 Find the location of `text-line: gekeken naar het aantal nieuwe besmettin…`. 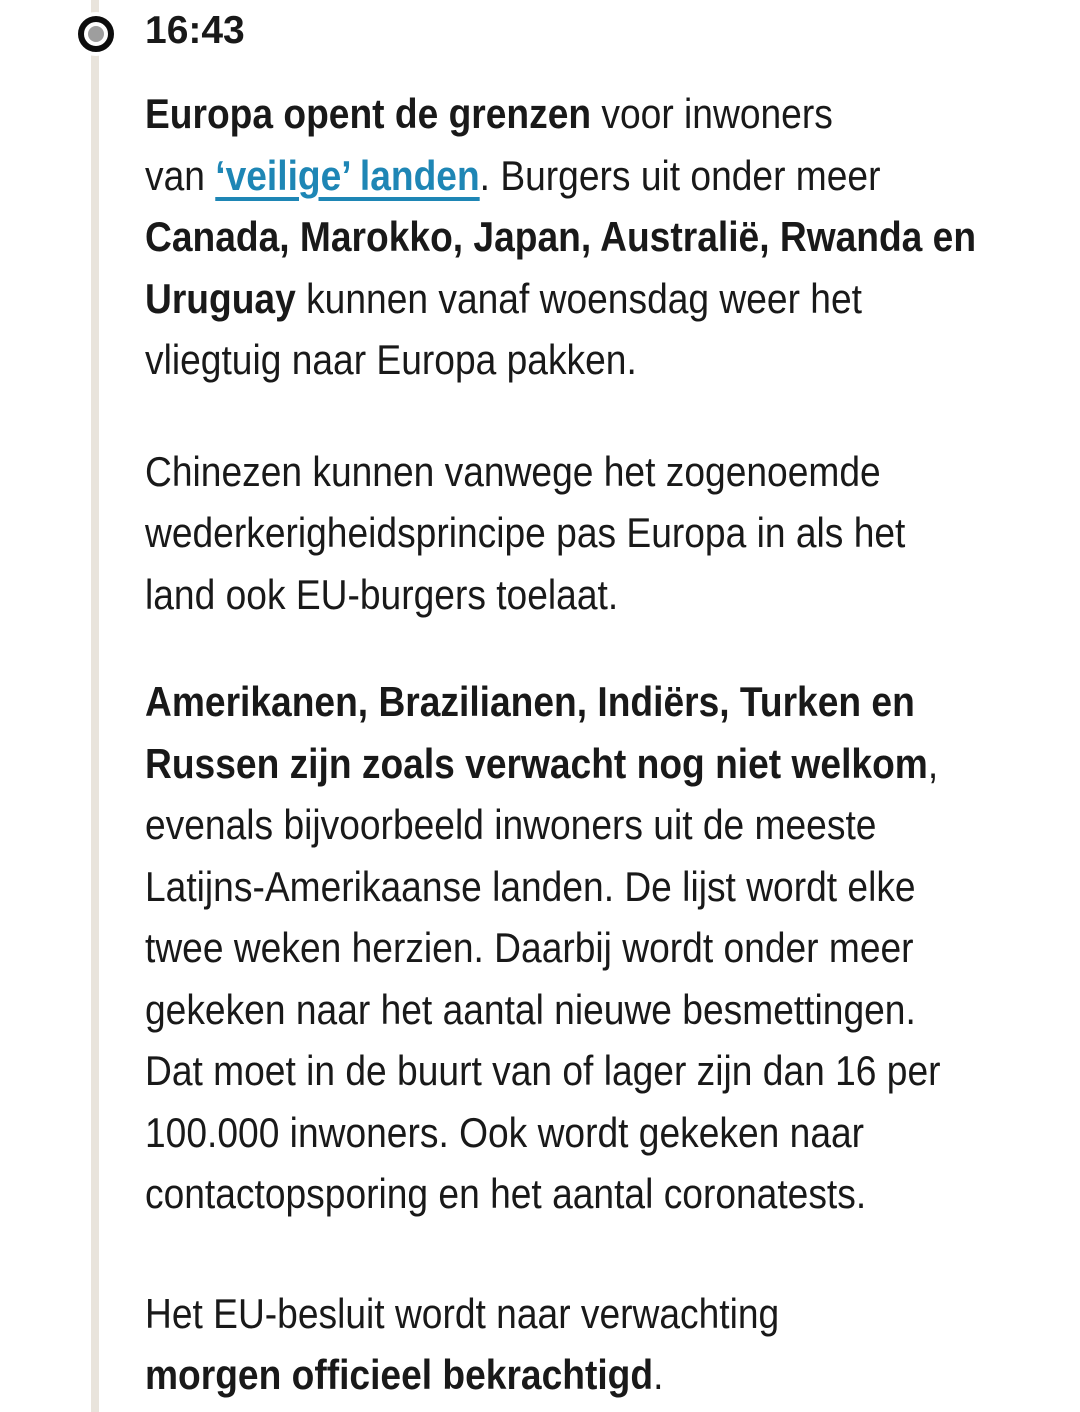

text-line: gekeken naar het aantal nieuwe besmettin… is located at coordinates (612, 1010).